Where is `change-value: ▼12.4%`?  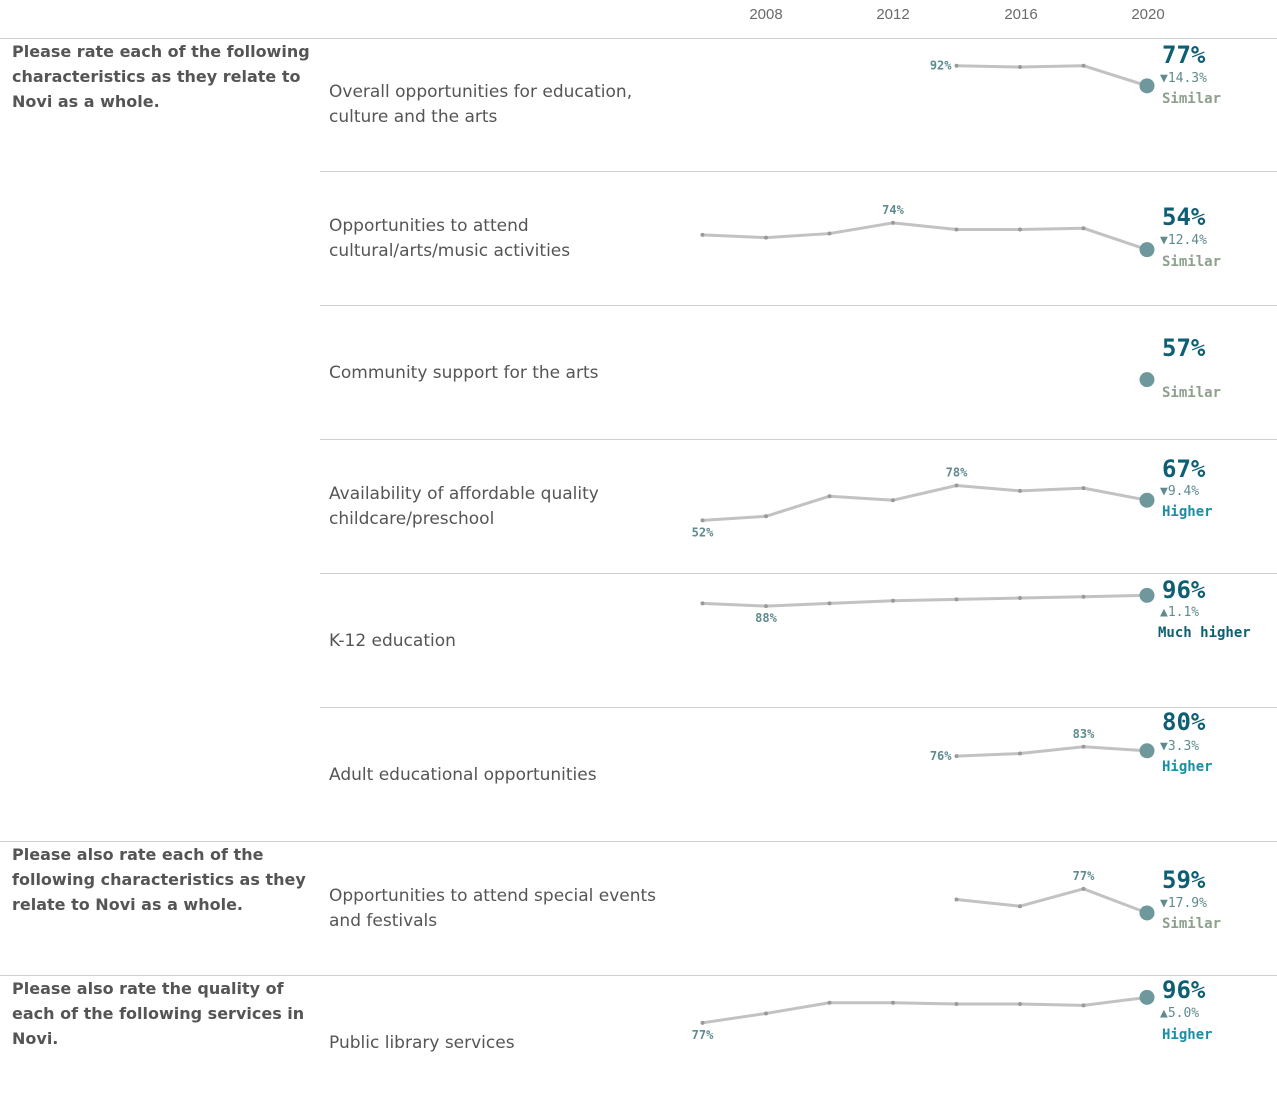
change-value: ▼12.4% is located at coordinates (1183, 240).